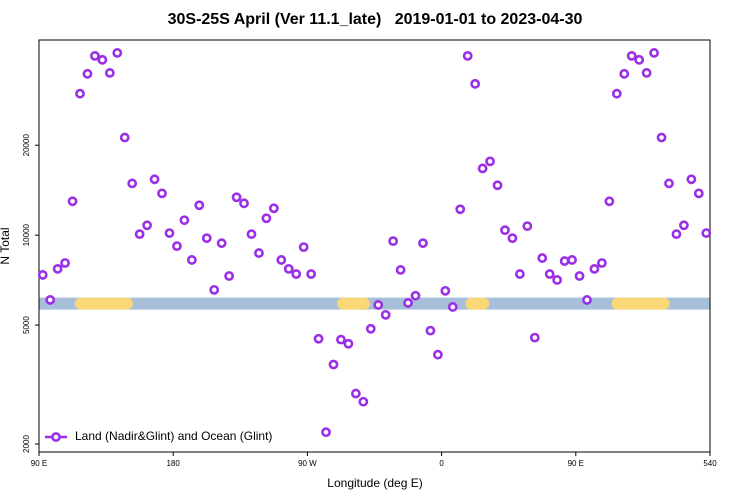 This screenshot has width=750, height=500. Describe the element at coordinates (26, 444) in the screenshot. I see `y-tick-label: 2000` at that location.